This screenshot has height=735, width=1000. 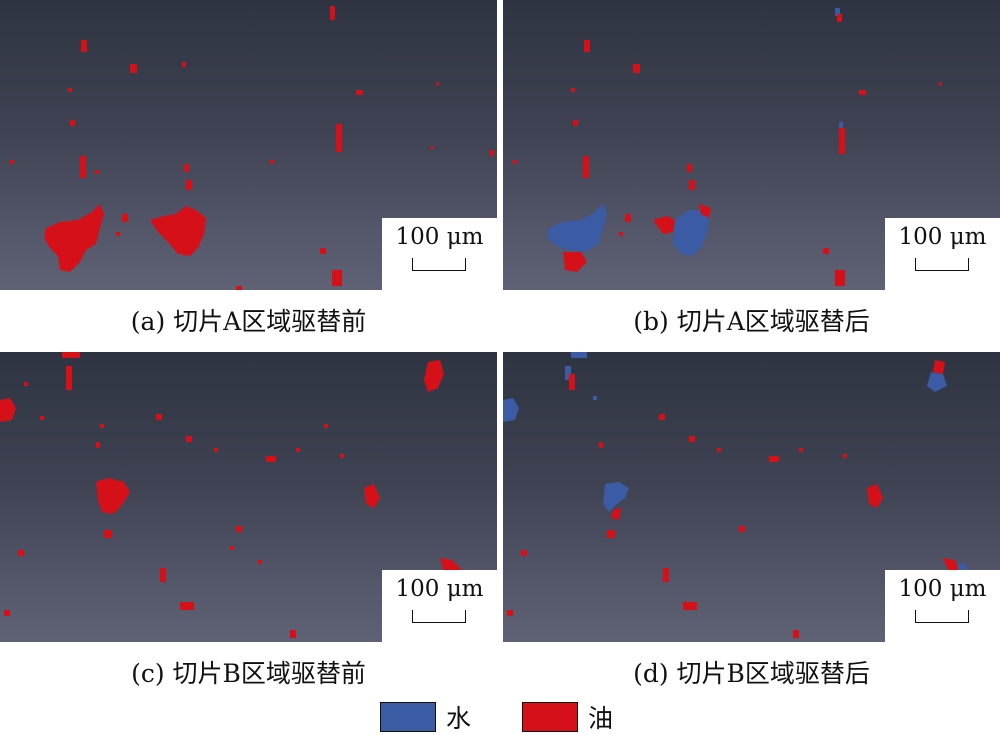 I want to click on legend-oil: 油, so click(x=567, y=717).